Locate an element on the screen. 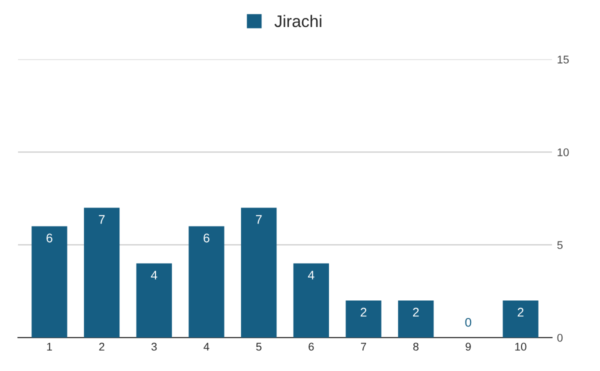 The width and height of the screenshot is (600, 371). x-tick-label: 2 is located at coordinates (101, 346).